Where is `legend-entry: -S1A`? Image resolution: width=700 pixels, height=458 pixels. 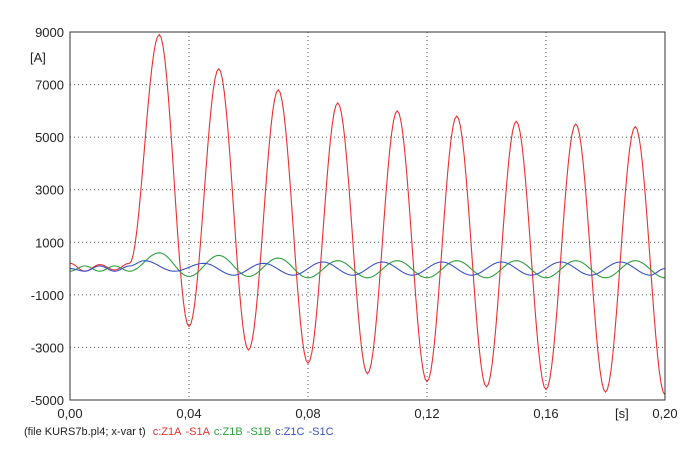 legend-entry: -S1A is located at coordinates (197, 432).